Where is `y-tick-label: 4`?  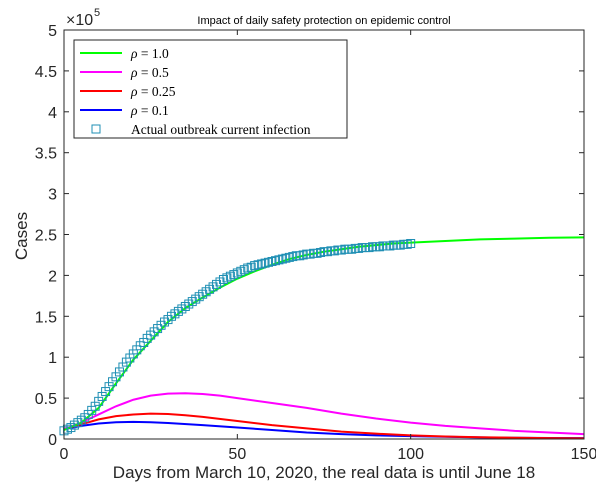
y-tick-label: 4 is located at coordinates (52, 113).